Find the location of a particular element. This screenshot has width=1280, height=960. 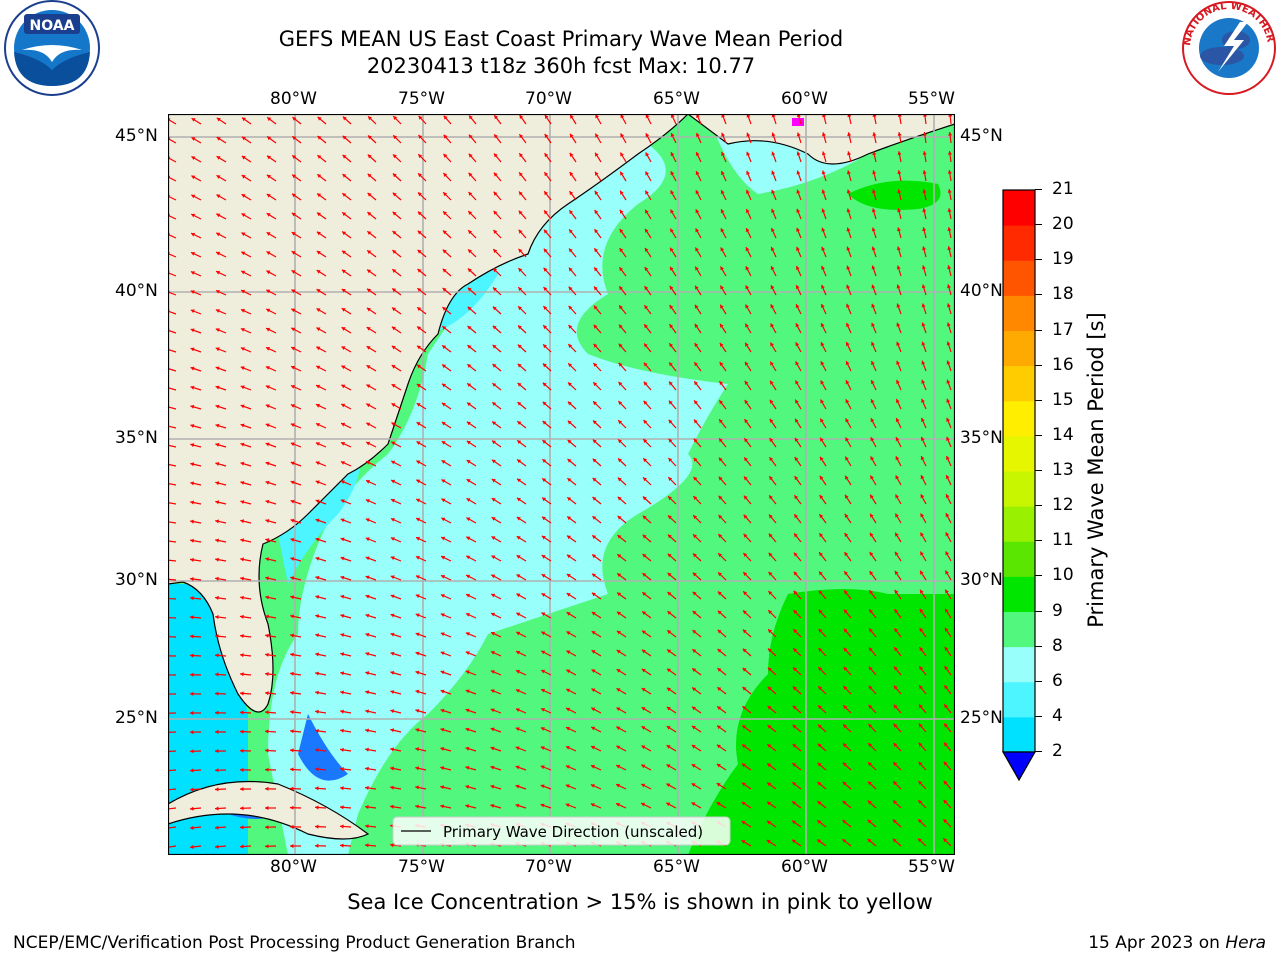

lon-tick-top-1: 80°W is located at coordinates (293, 99).